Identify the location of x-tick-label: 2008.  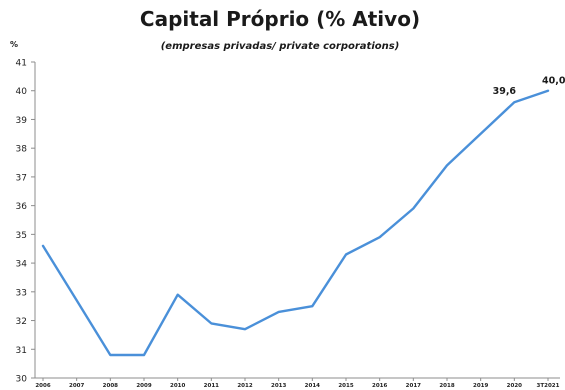
(110, 386).